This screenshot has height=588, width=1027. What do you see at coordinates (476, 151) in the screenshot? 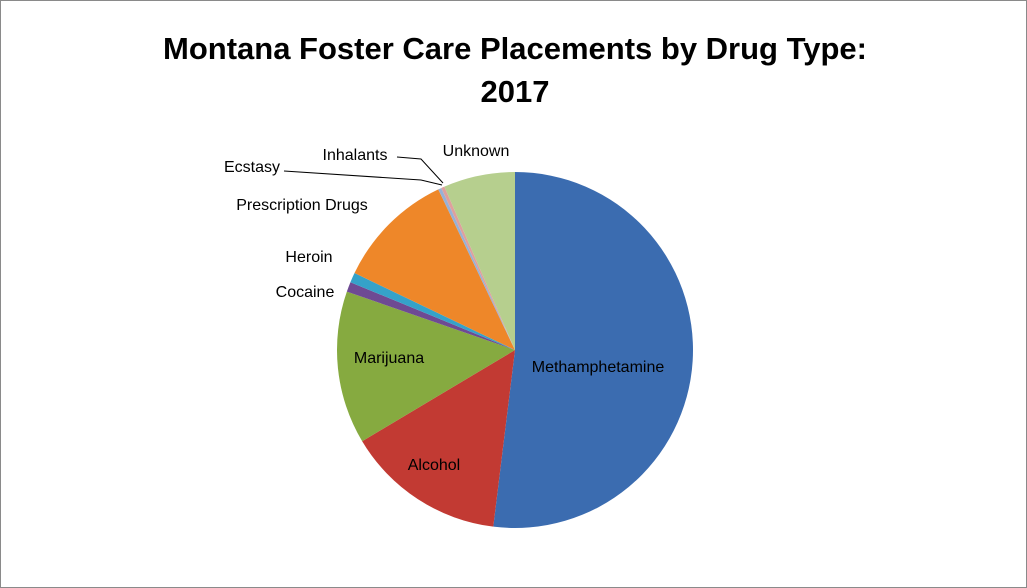
I see `slice-label: Unknown` at bounding box center [476, 151].